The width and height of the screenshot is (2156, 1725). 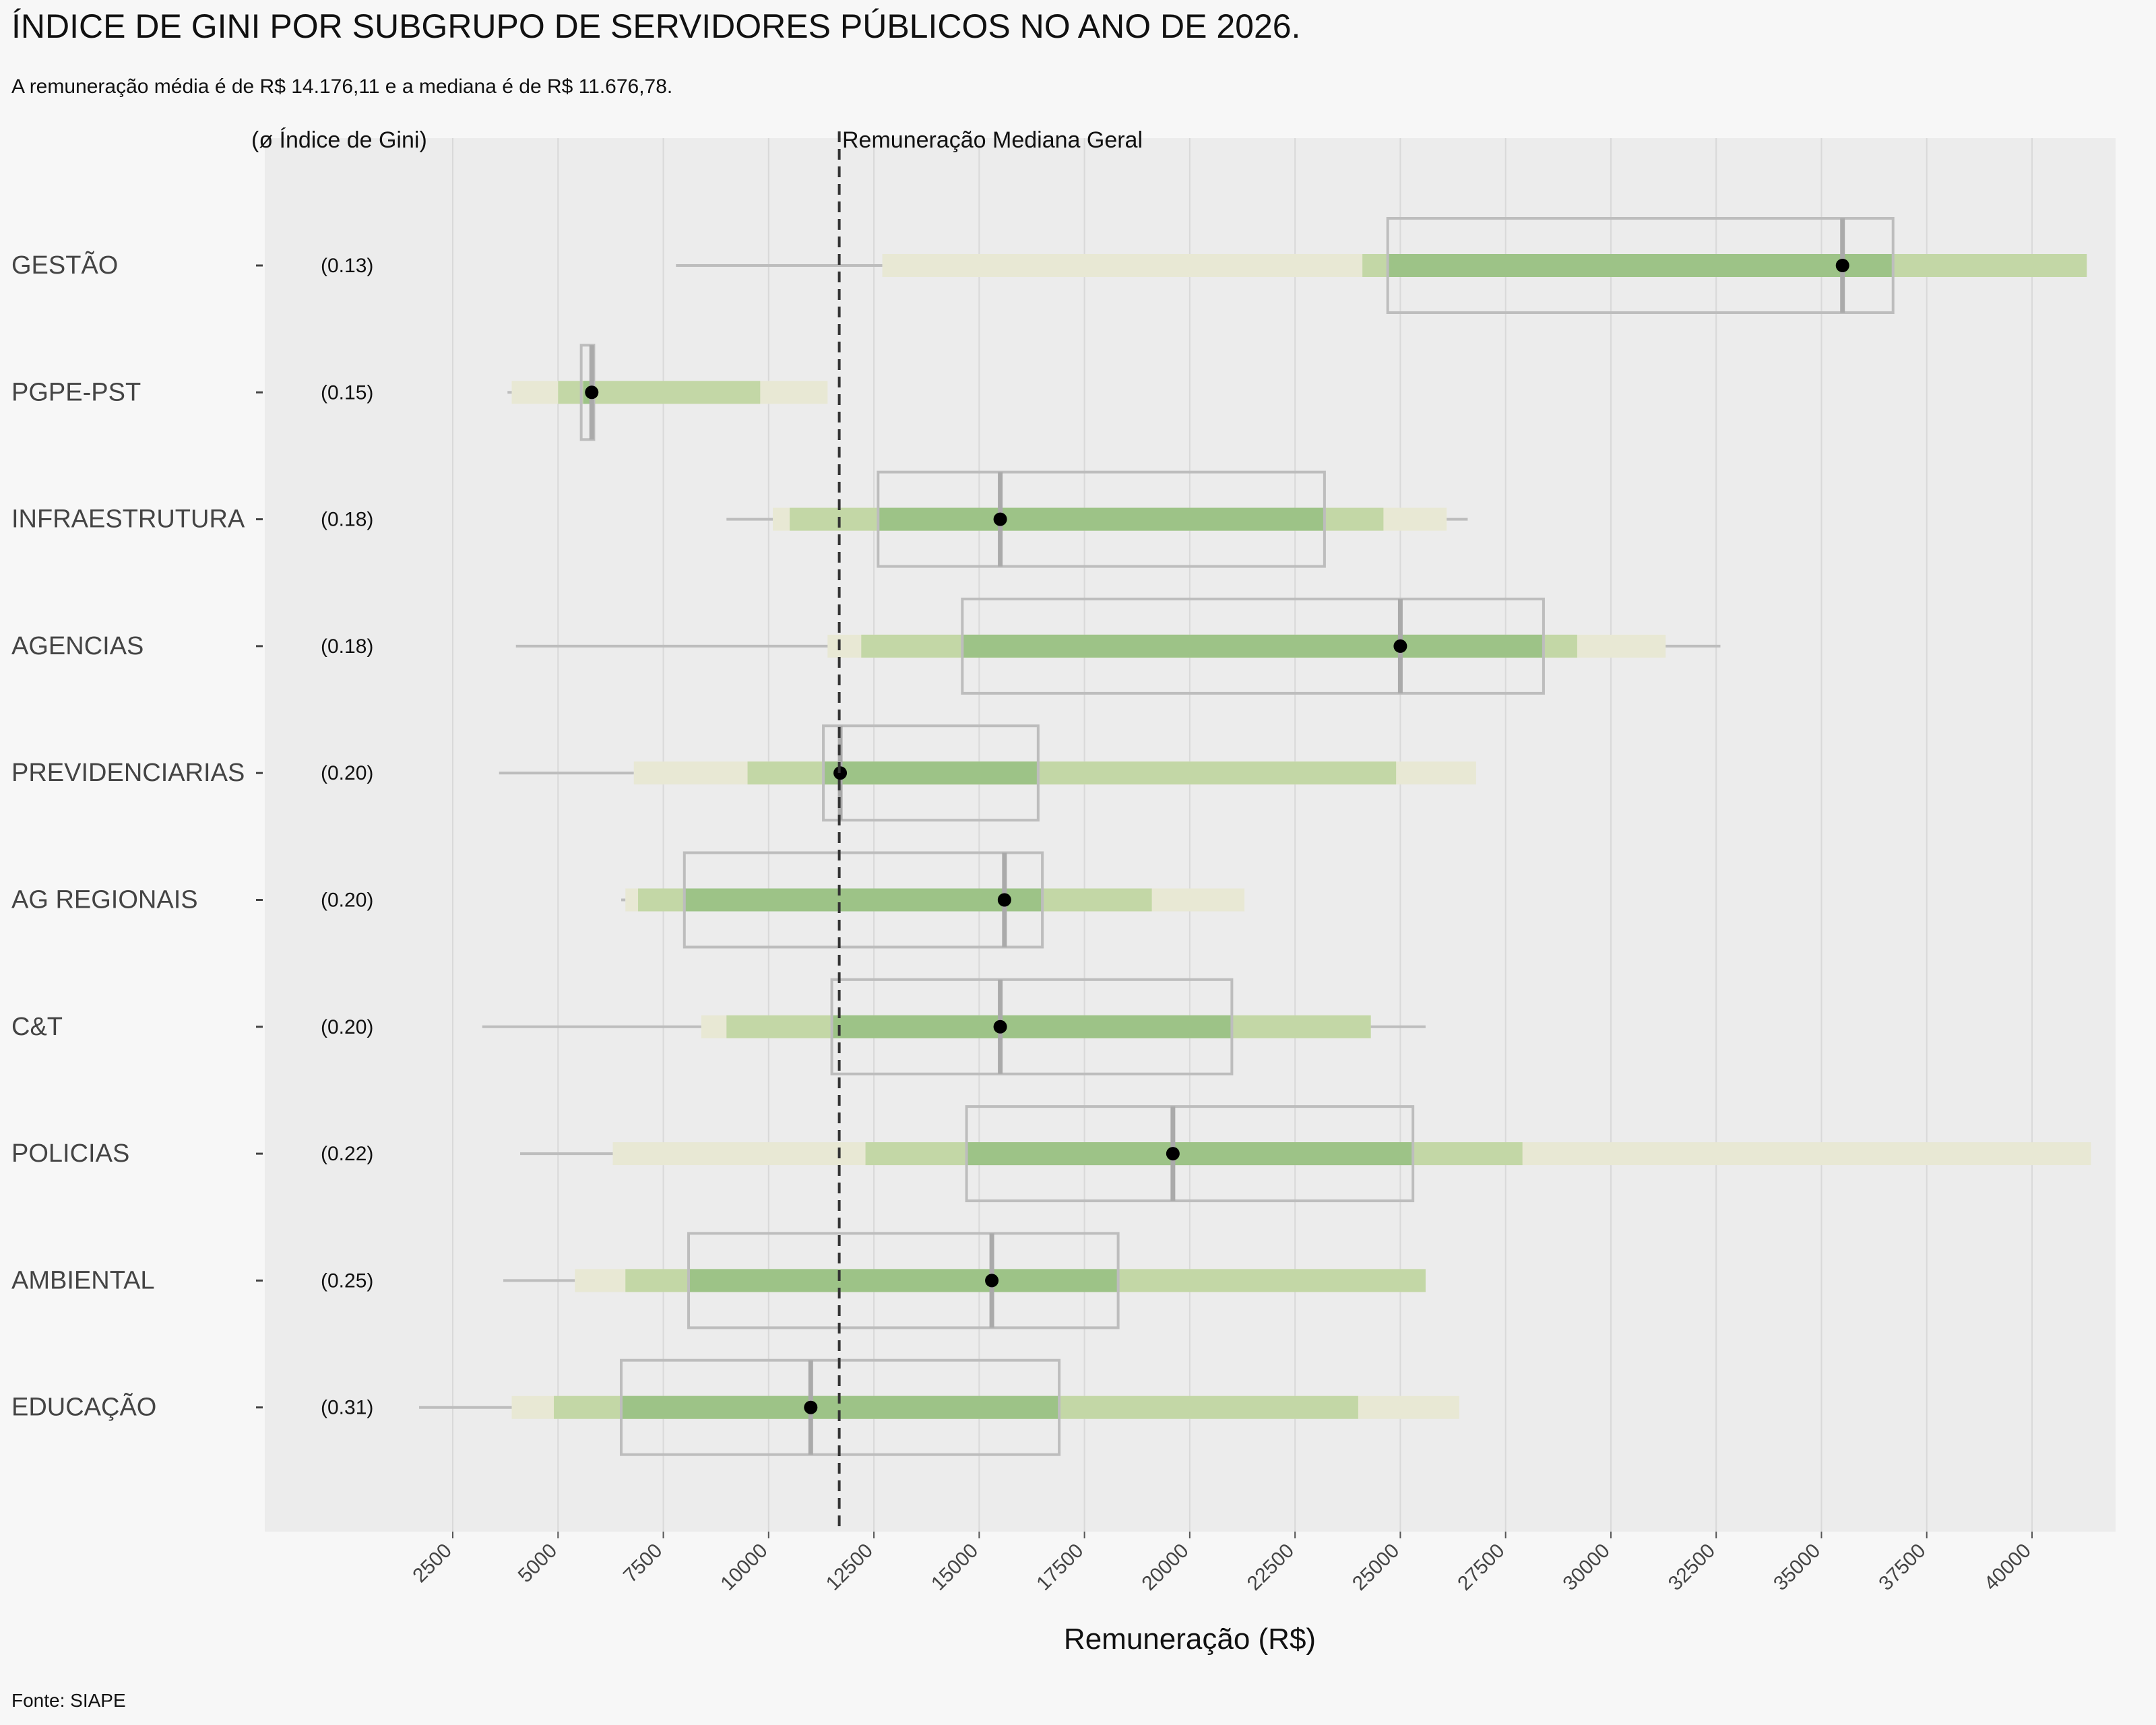 I want to click on gini-value: (0.13), so click(x=347, y=266).